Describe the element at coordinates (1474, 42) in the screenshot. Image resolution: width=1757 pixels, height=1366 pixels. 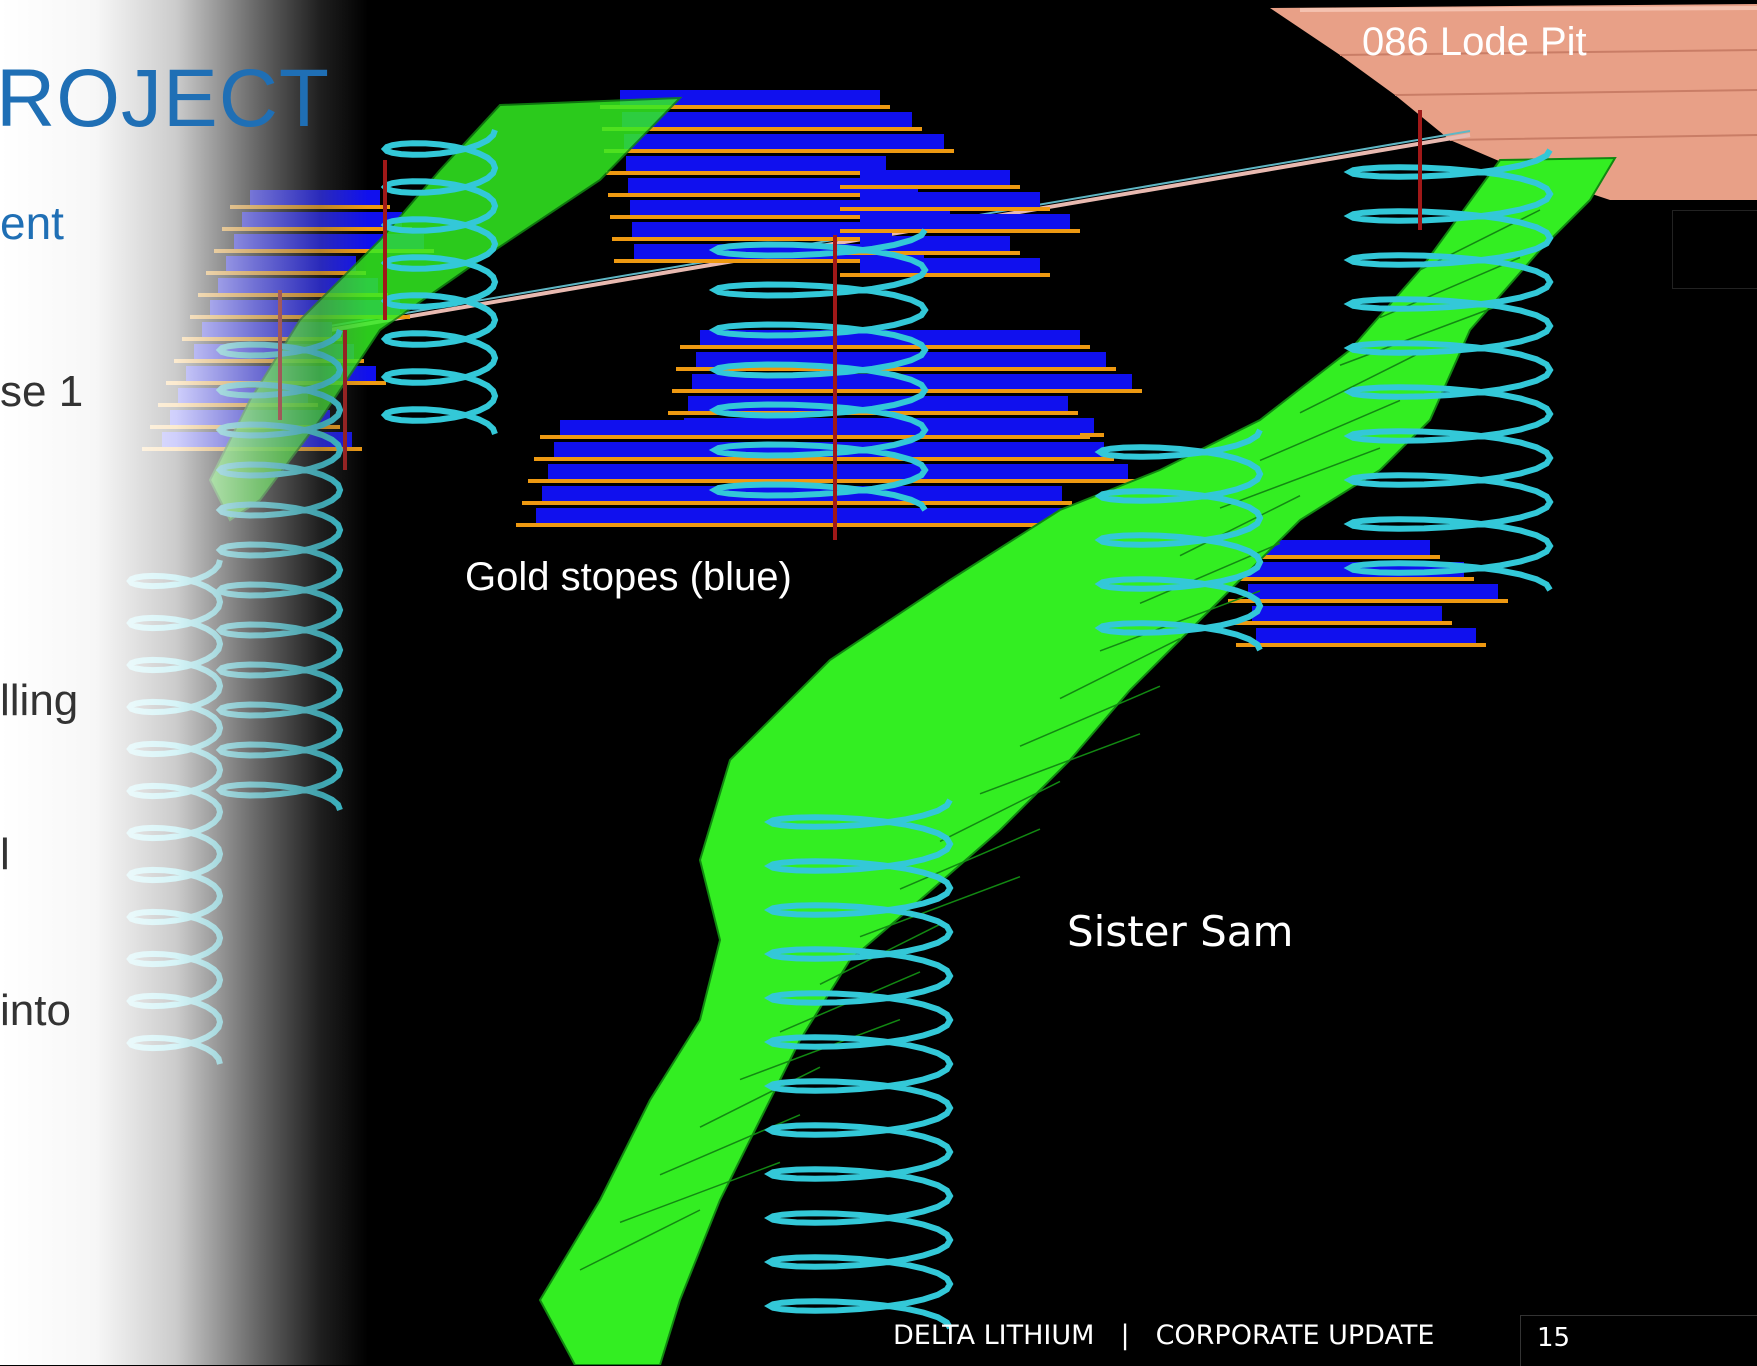
I see `pit-label: 086 Lode Pit` at that location.